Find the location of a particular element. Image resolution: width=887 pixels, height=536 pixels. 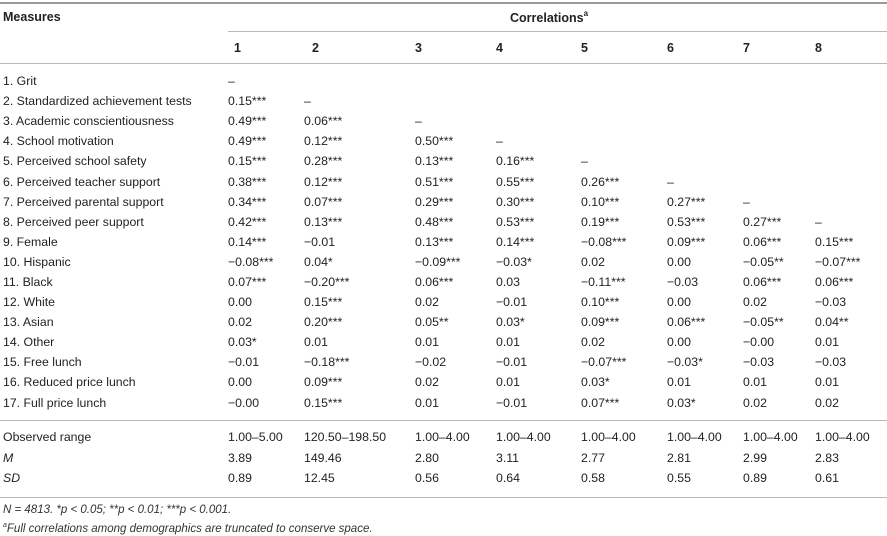

correlation-cell: 0.50*** is located at coordinates (434, 141).